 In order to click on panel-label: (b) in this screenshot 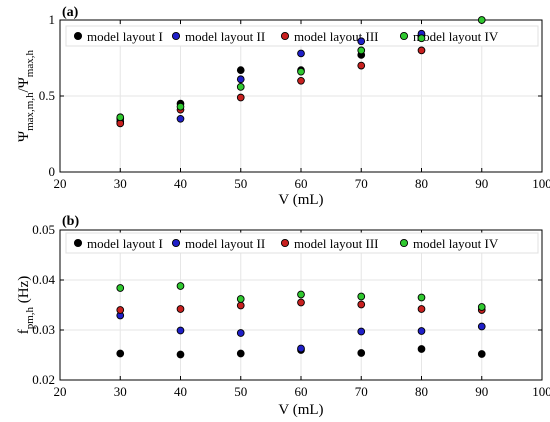, I will do `click(70, 221)`.